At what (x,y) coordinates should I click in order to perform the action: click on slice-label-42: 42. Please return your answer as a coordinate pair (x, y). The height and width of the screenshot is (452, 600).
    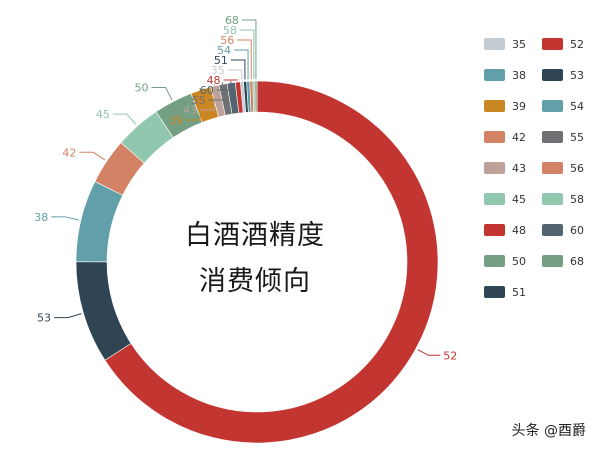
    Looking at the image, I should click on (69, 152).